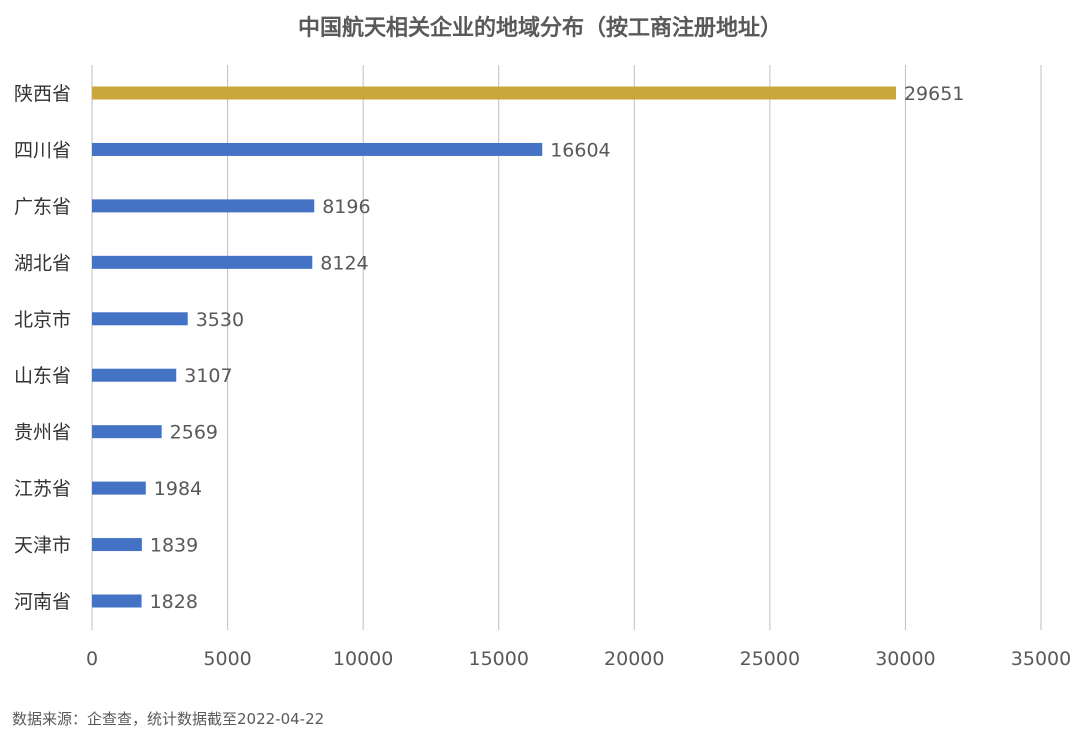 The width and height of the screenshot is (1080, 735). What do you see at coordinates (42, 546) in the screenshot?
I see `category-label: 天津市` at bounding box center [42, 546].